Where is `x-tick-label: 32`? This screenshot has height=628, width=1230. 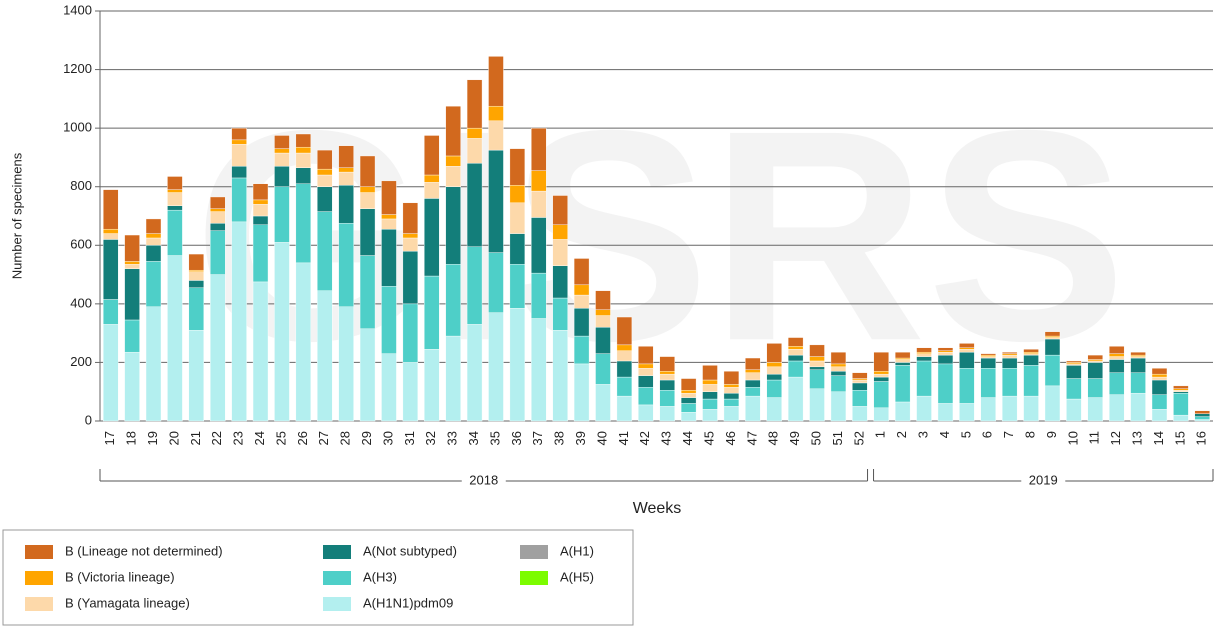
x-tick-label: 32 is located at coordinates (430, 438).